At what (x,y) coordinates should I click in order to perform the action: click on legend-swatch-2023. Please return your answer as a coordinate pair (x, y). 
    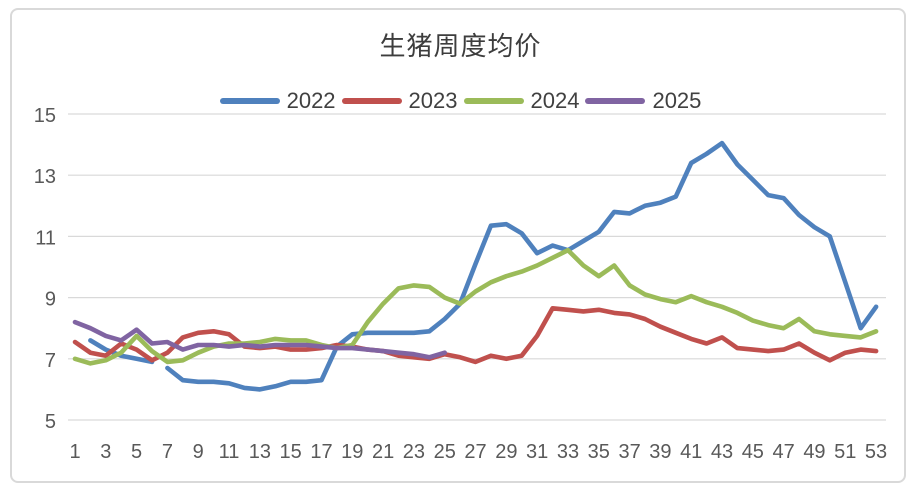
    Looking at the image, I should click on (371, 101).